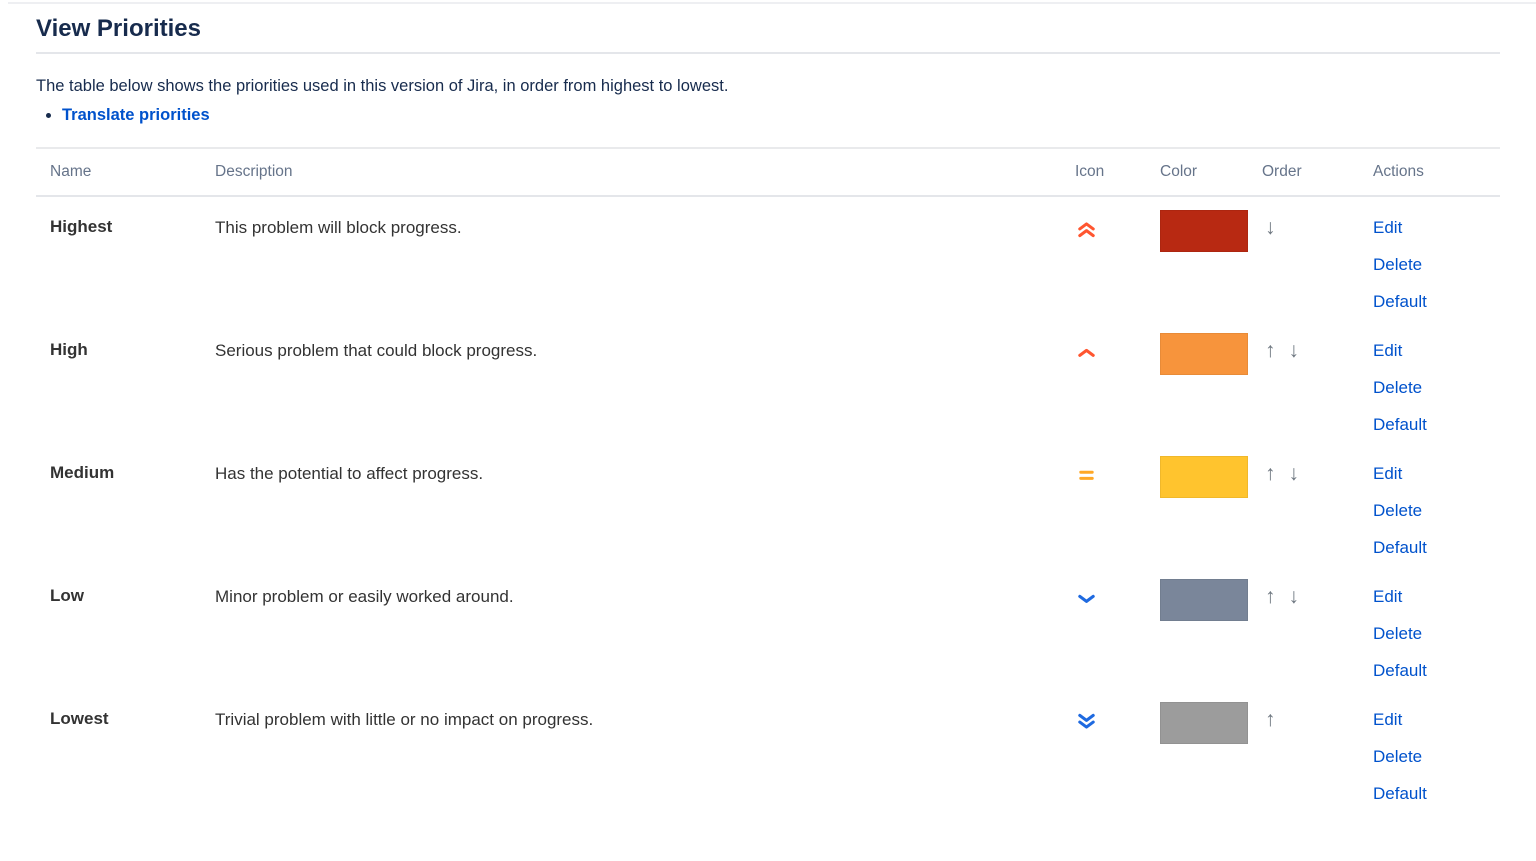  I want to click on column-header-name: Name, so click(125, 172).